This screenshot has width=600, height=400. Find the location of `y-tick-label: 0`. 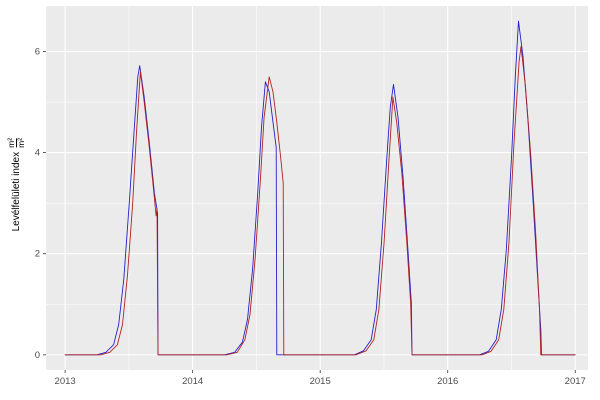

y-tick-label: 0 is located at coordinates (37, 355).